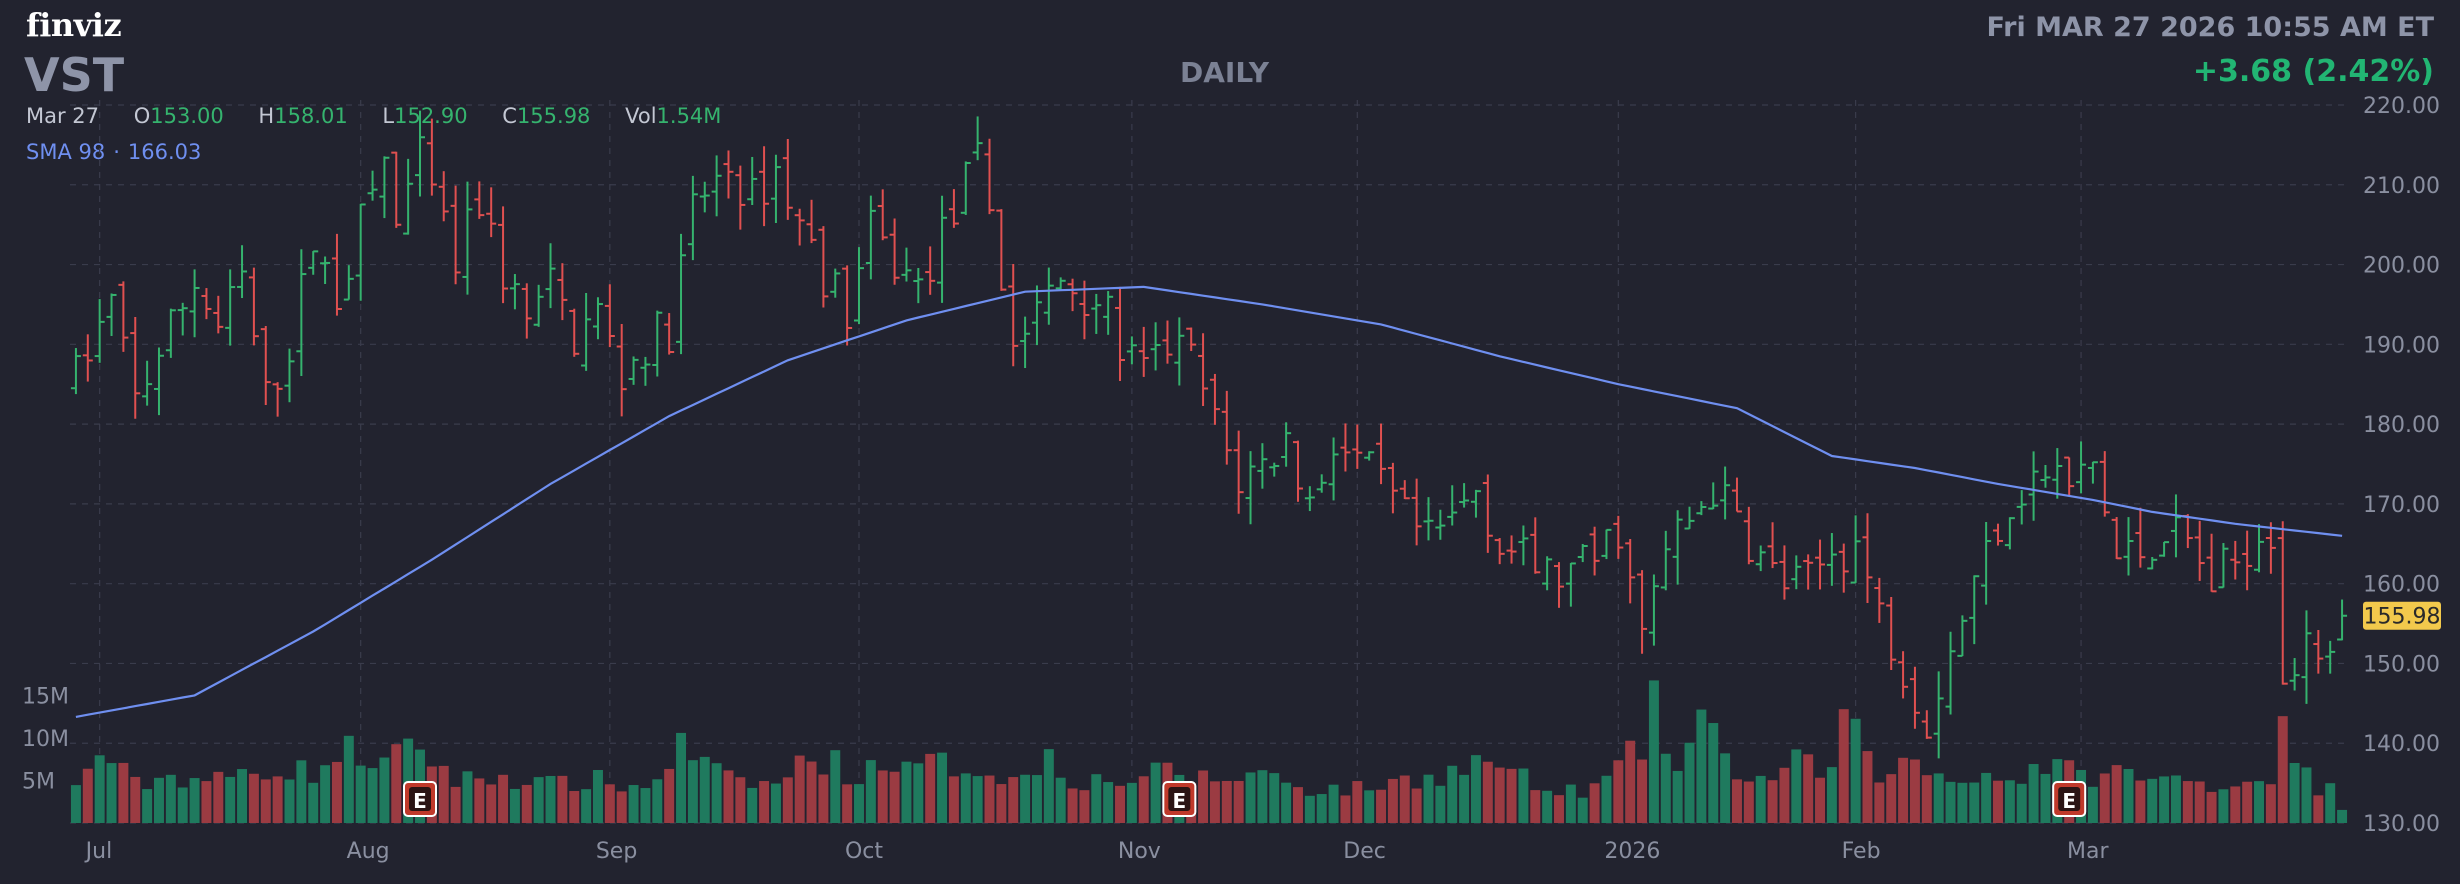 The height and width of the screenshot is (884, 2460). What do you see at coordinates (1364, 851) in the screenshot?
I see `date-tick-label: Dec` at bounding box center [1364, 851].